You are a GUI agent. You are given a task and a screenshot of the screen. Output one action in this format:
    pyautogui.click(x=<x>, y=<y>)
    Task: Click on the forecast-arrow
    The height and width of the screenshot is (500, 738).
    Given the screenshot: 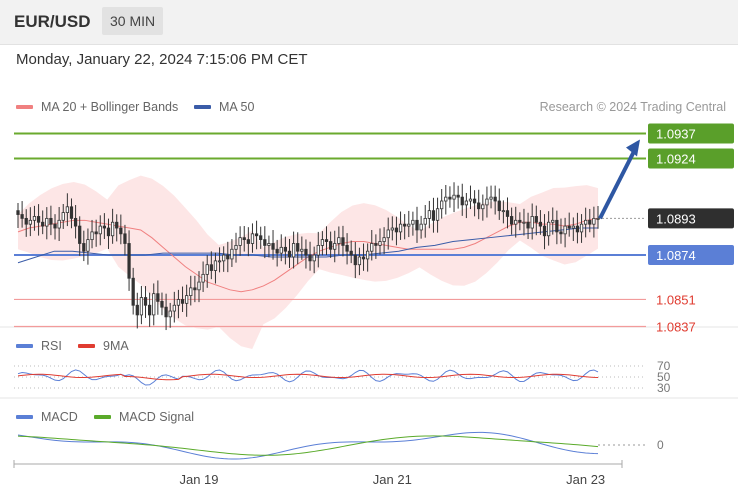 What is the action you would take?
    pyautogui.click(x=617, y=184)
    